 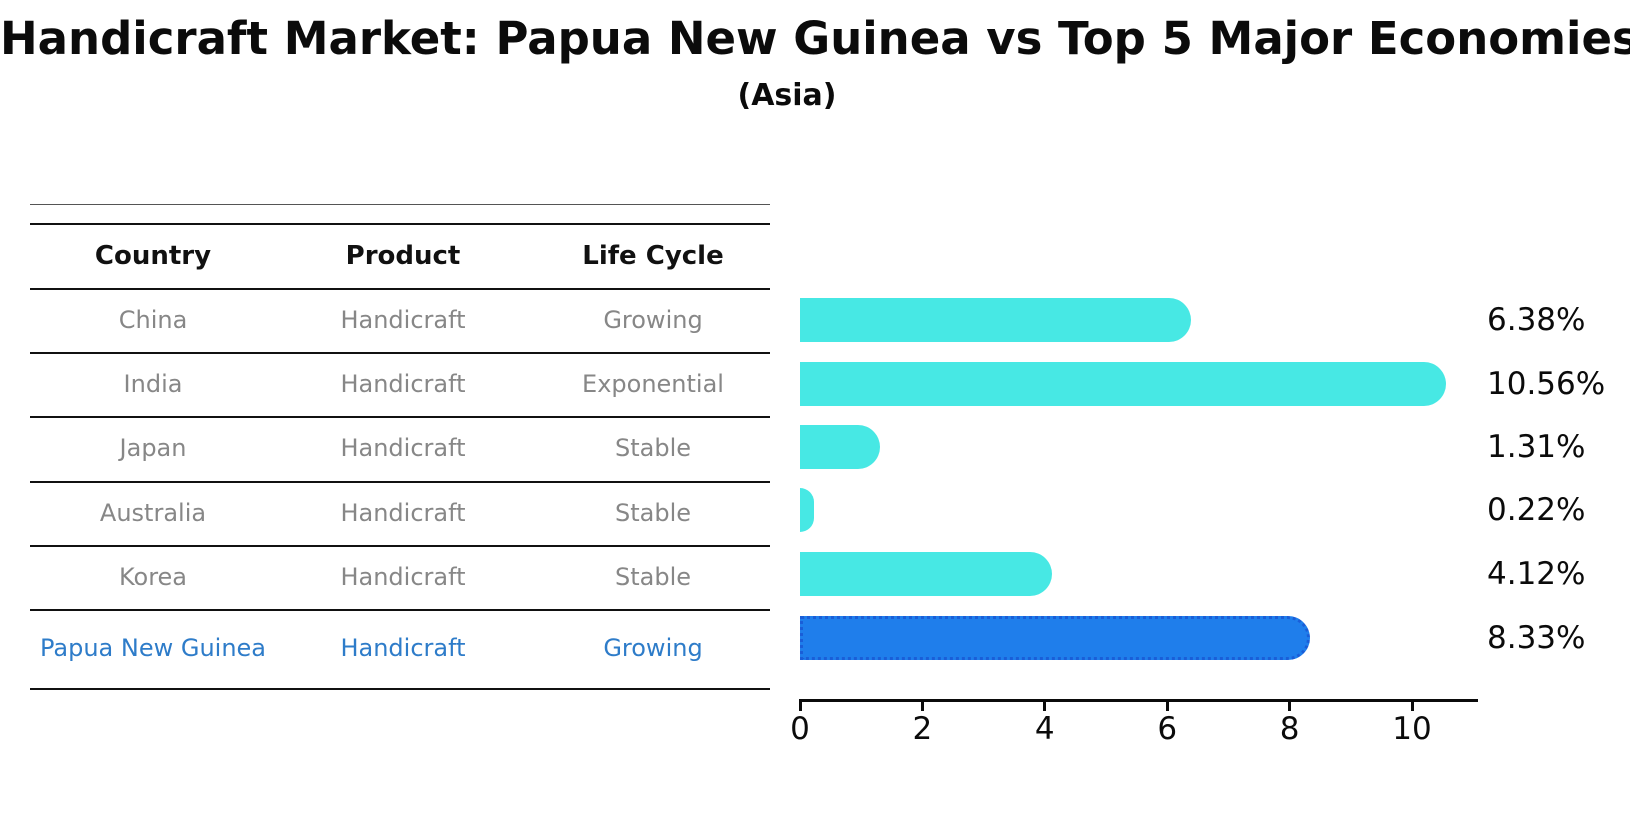 I want to click on x-tick-label: 10, so click(x=1412, y=729).